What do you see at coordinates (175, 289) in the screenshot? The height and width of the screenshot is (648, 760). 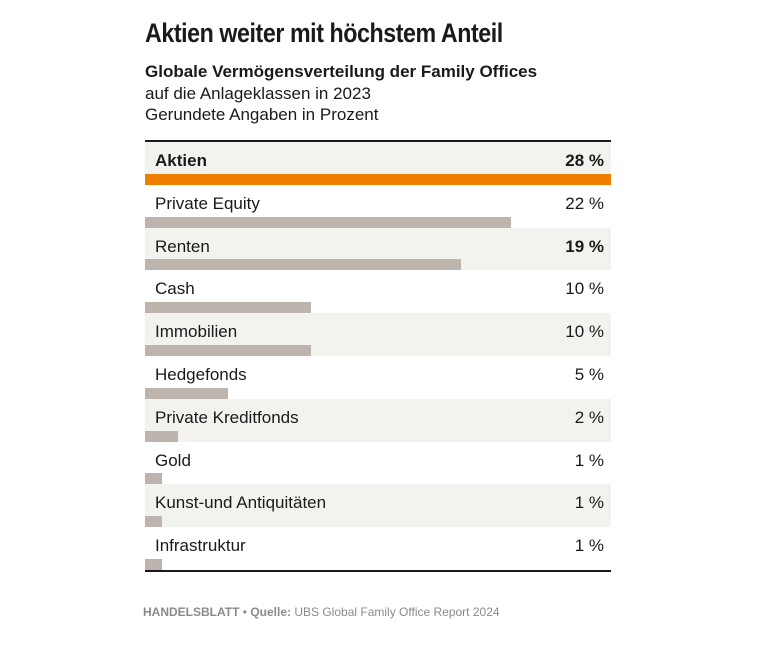 I see `category-label: Cash` at bounding box center [175, 289].